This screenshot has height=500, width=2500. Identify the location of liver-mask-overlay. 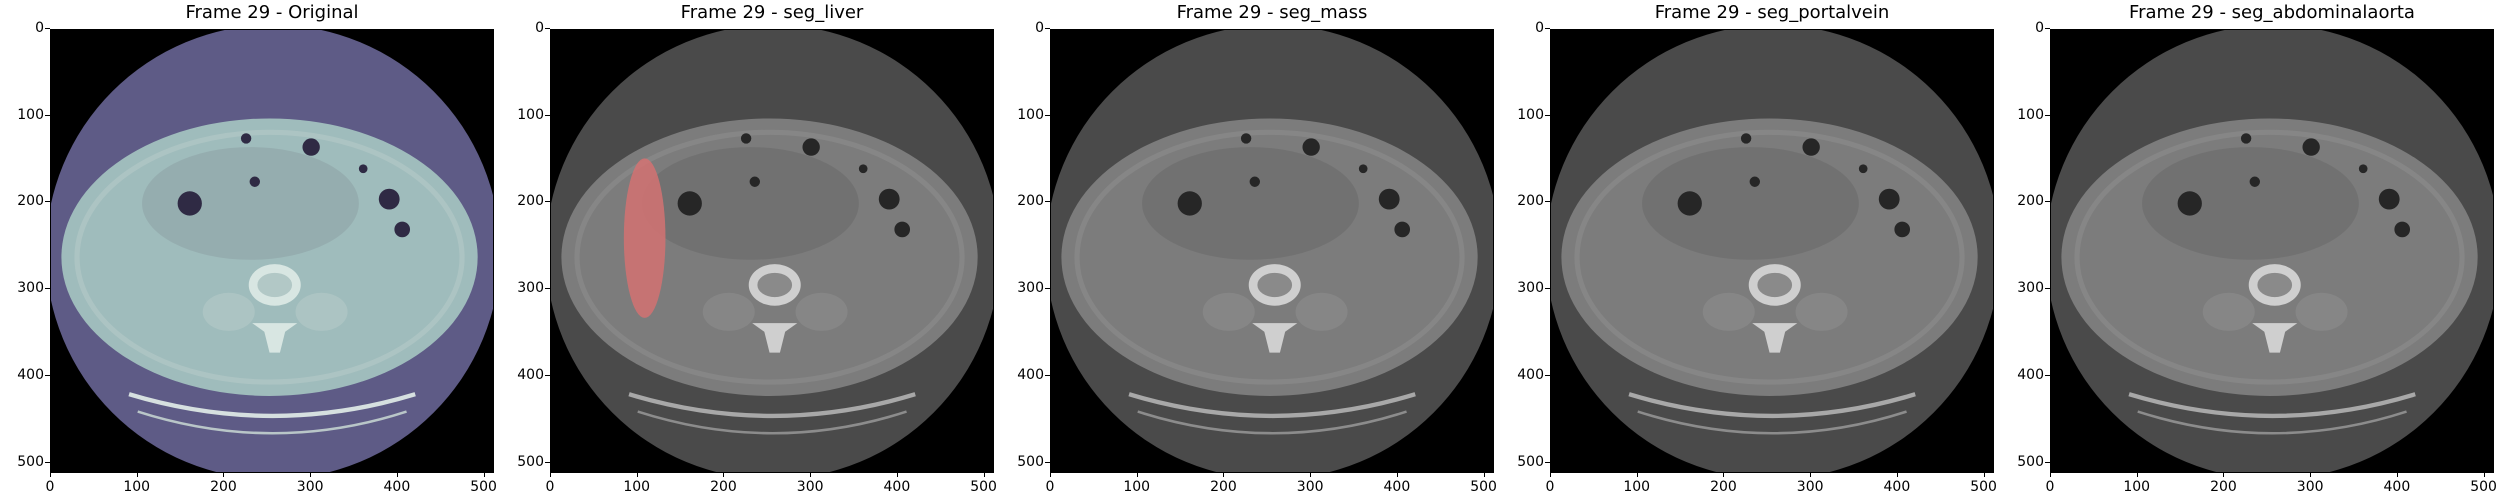
(644, 238).